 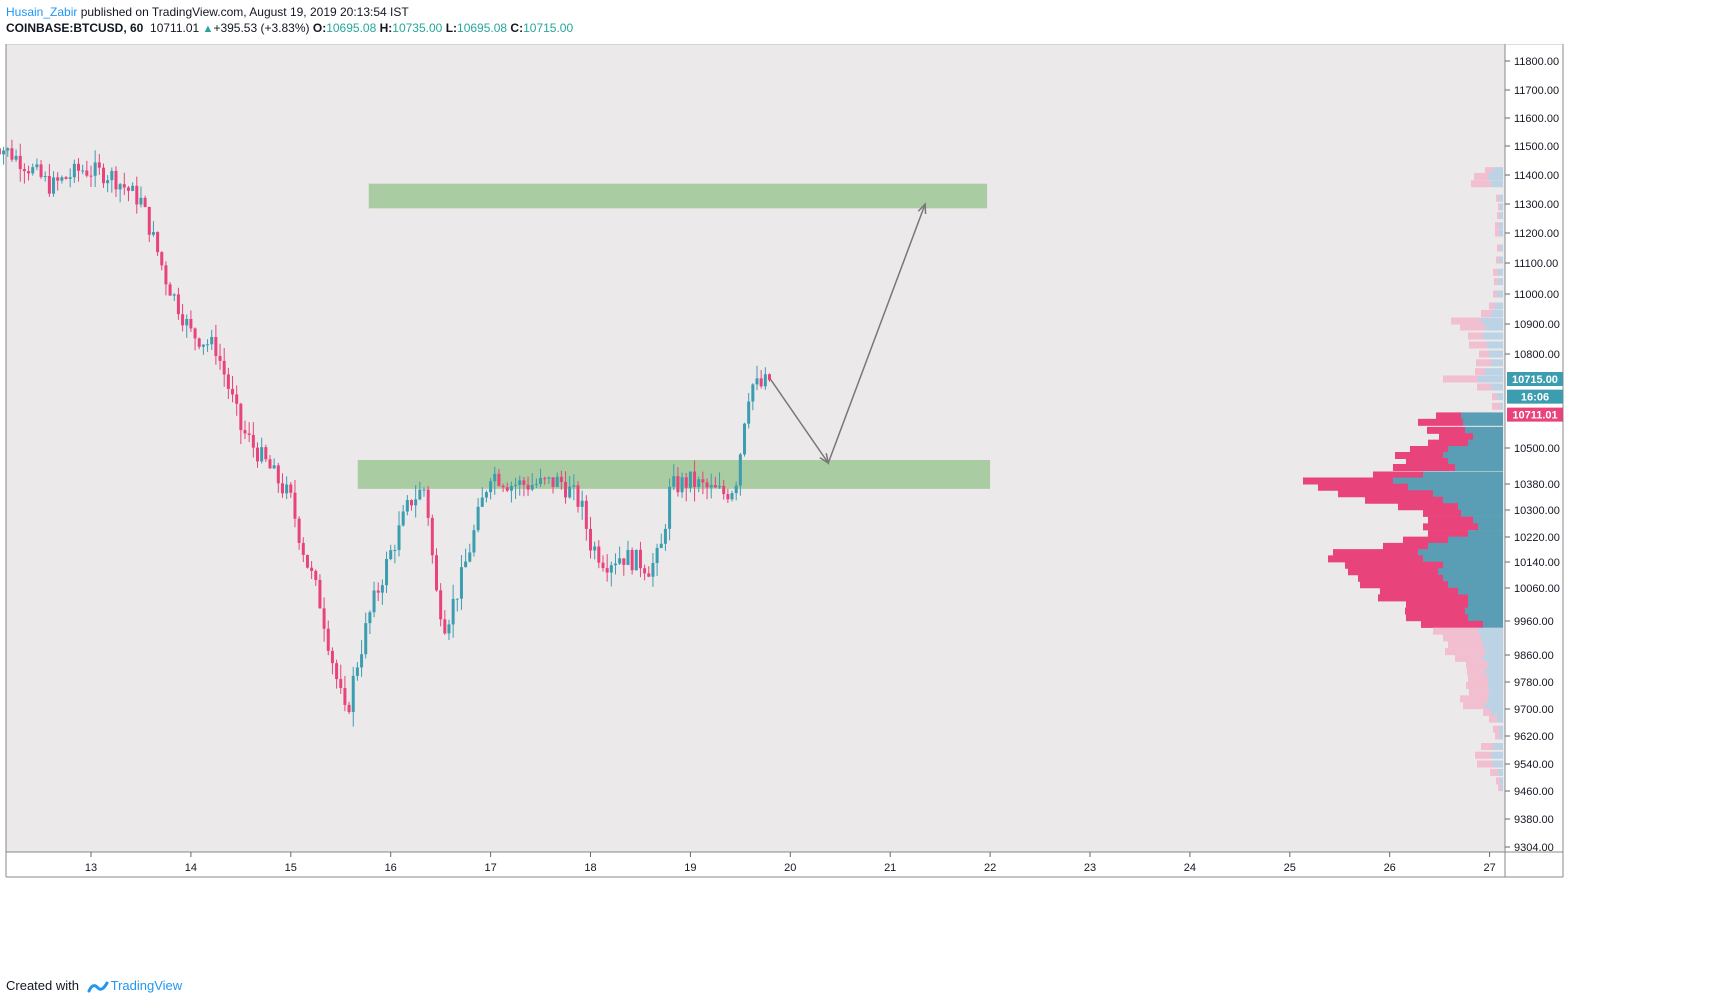 What do you see at coordinates (98, 987) in the screenshot?
I see `tradingview-logo-icon` at bounding box center [98, 987].